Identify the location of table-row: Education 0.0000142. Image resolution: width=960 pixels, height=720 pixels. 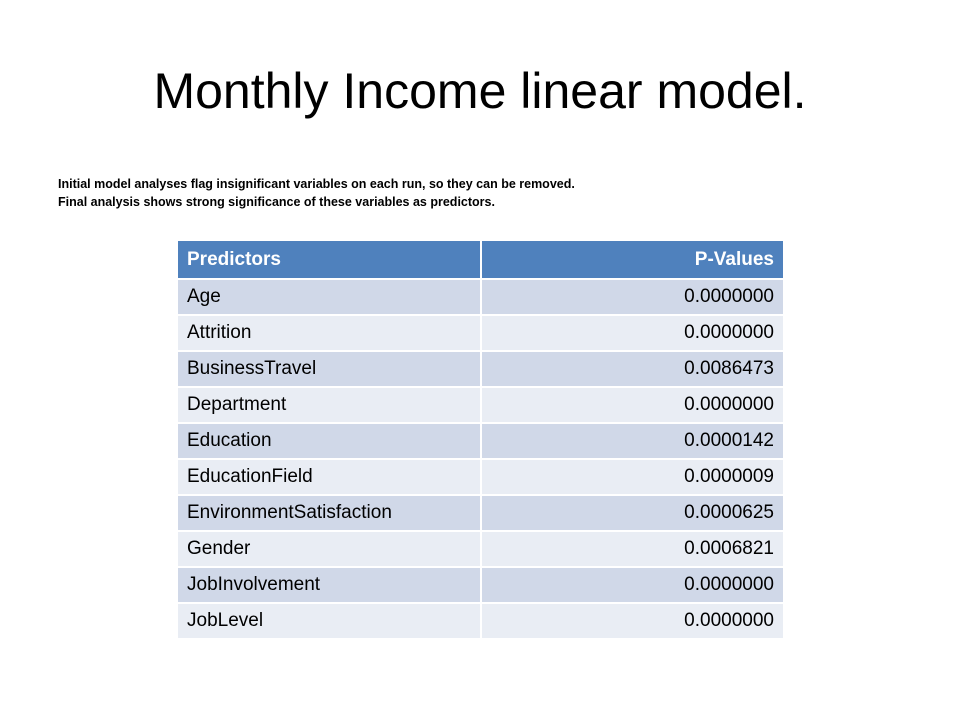
(480, 441).